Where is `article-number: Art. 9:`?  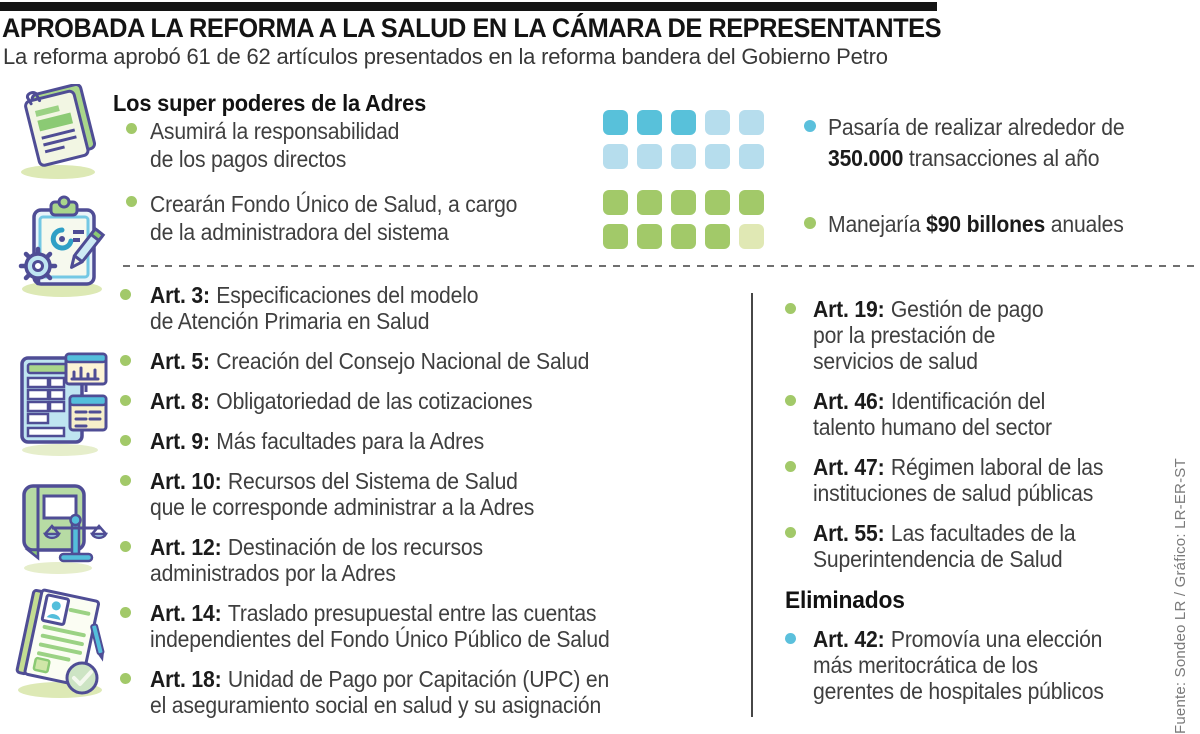
article-number: Art. 9: is located at coordinates (180, 441).